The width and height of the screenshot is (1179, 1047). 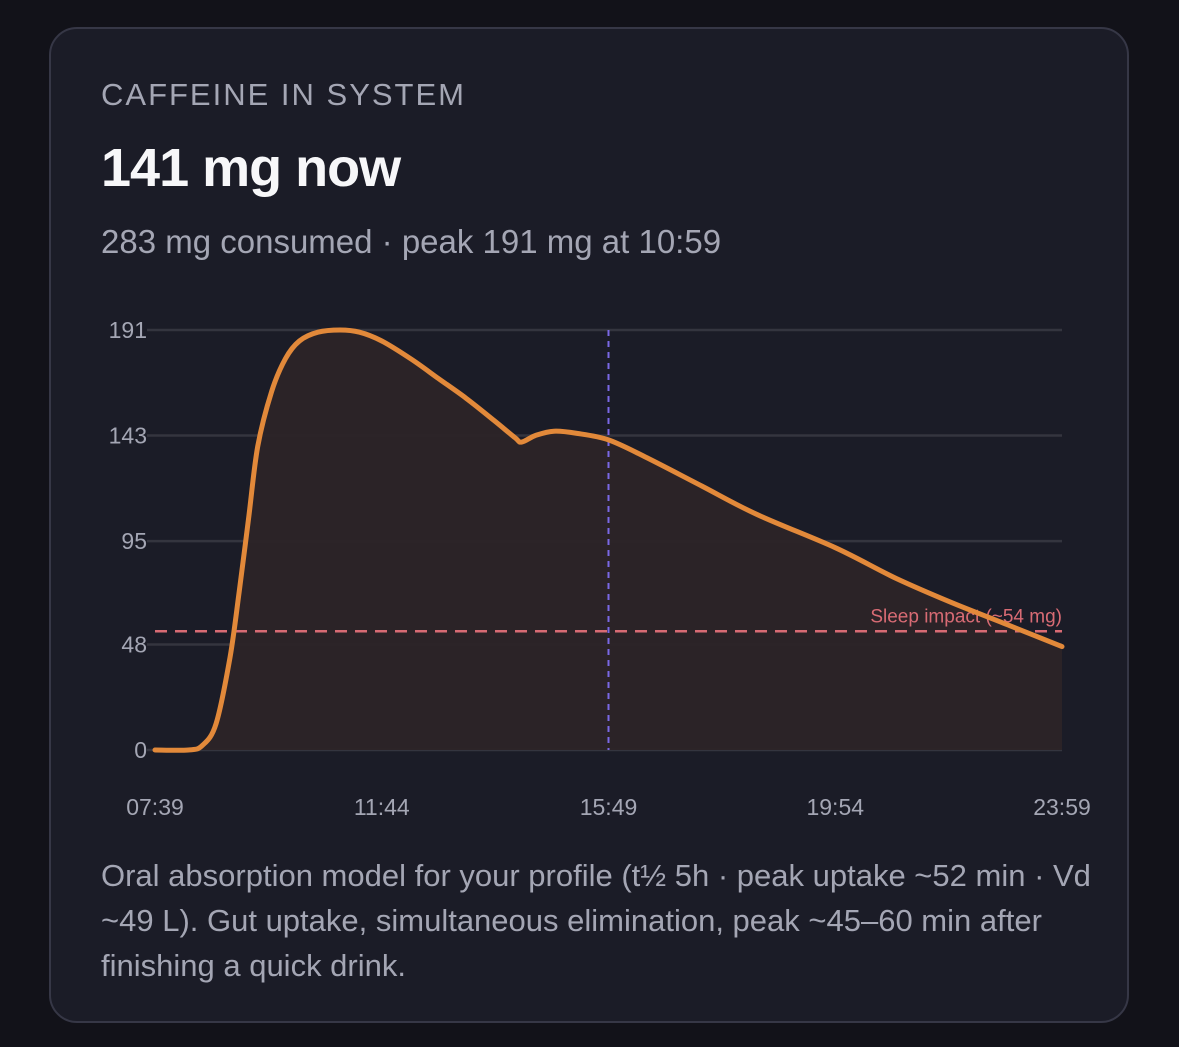 What do you see at coordinates (134, 644) in the screenshot?
I see `y-tick-label: 48` at bounding box center [134, 644].